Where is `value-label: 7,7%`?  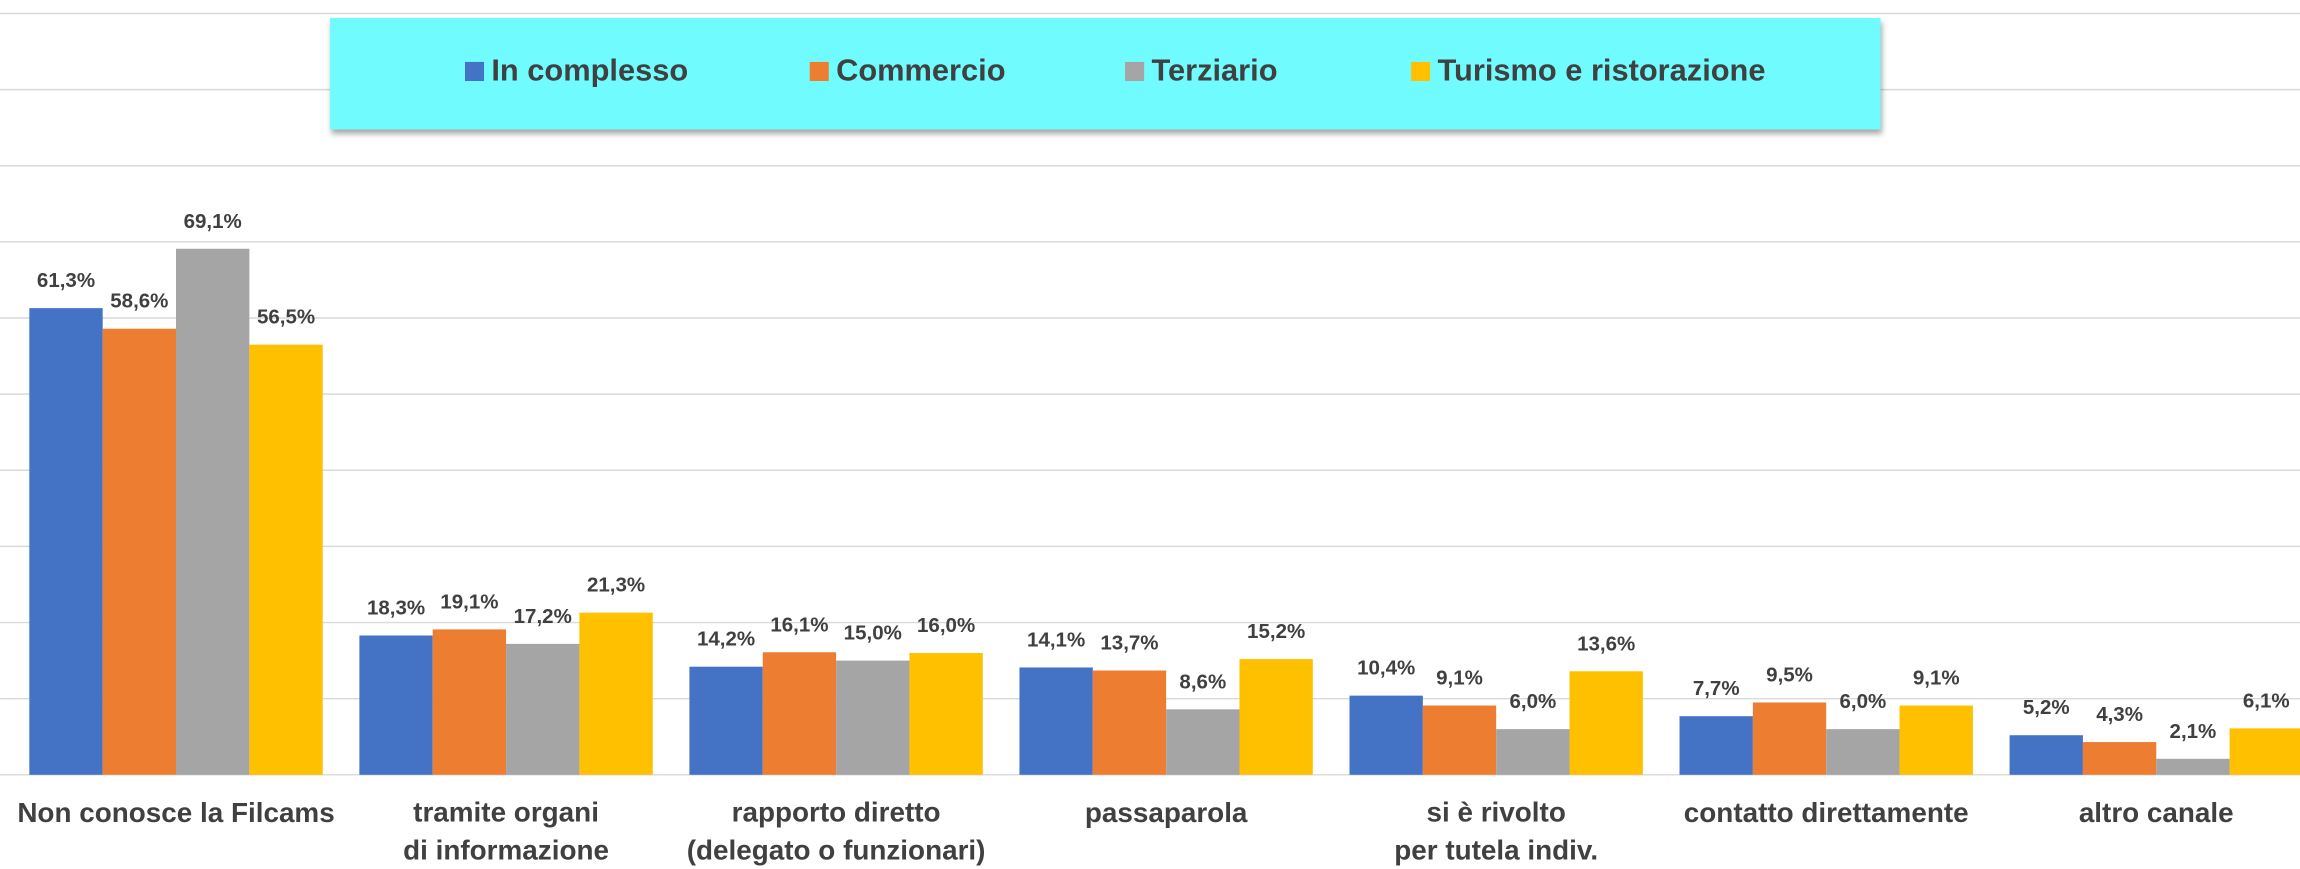 value-label: 7,7% is located at coordinates (1716, 688).